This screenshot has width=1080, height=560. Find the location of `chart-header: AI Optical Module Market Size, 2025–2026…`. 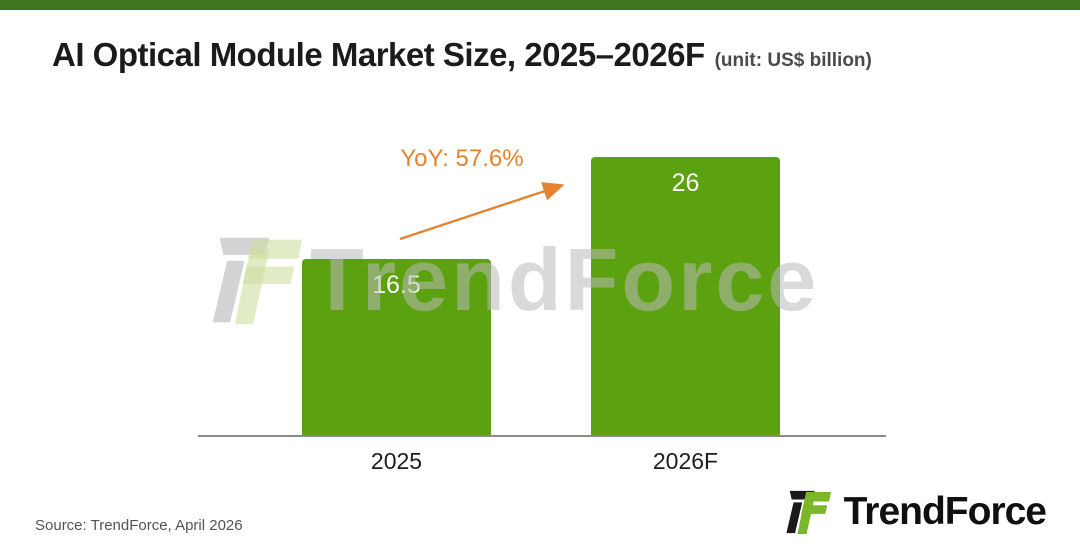

chart-header: AI Optical Module Market Size, 2025–2026… is located at coordinates (462, 55).